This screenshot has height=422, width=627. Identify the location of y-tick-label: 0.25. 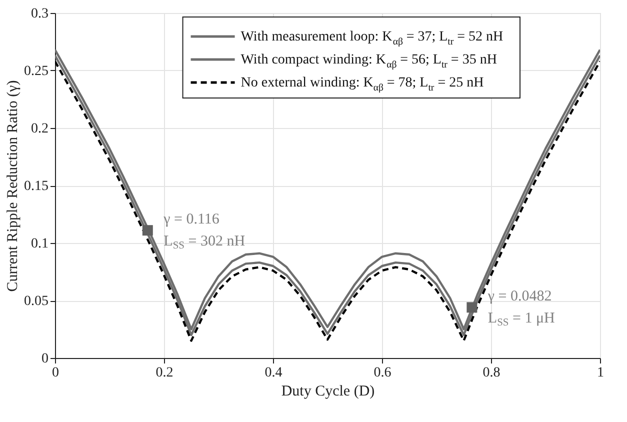
(36, 71).